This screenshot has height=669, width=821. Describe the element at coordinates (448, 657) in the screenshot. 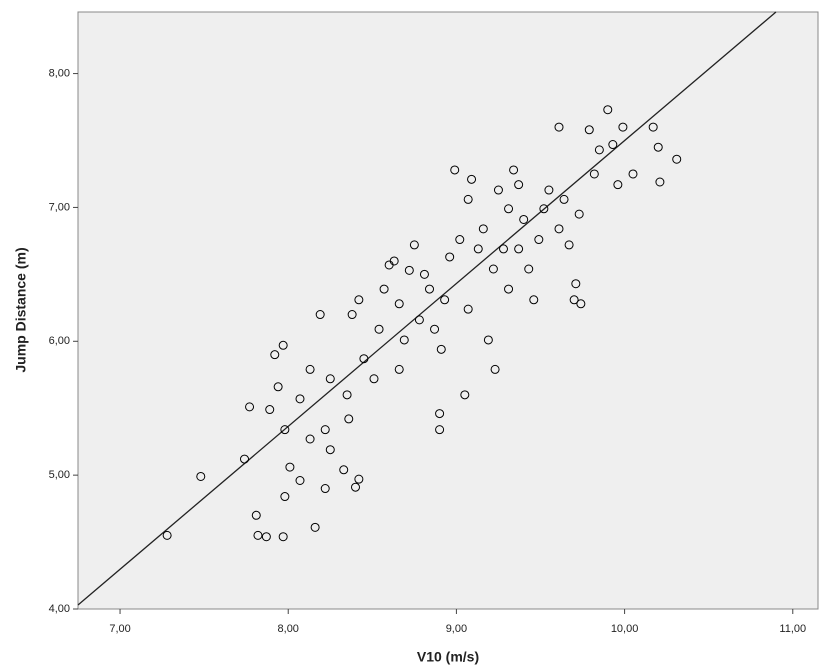

I see `x-axis-title: V10 (m/s)` at that location.